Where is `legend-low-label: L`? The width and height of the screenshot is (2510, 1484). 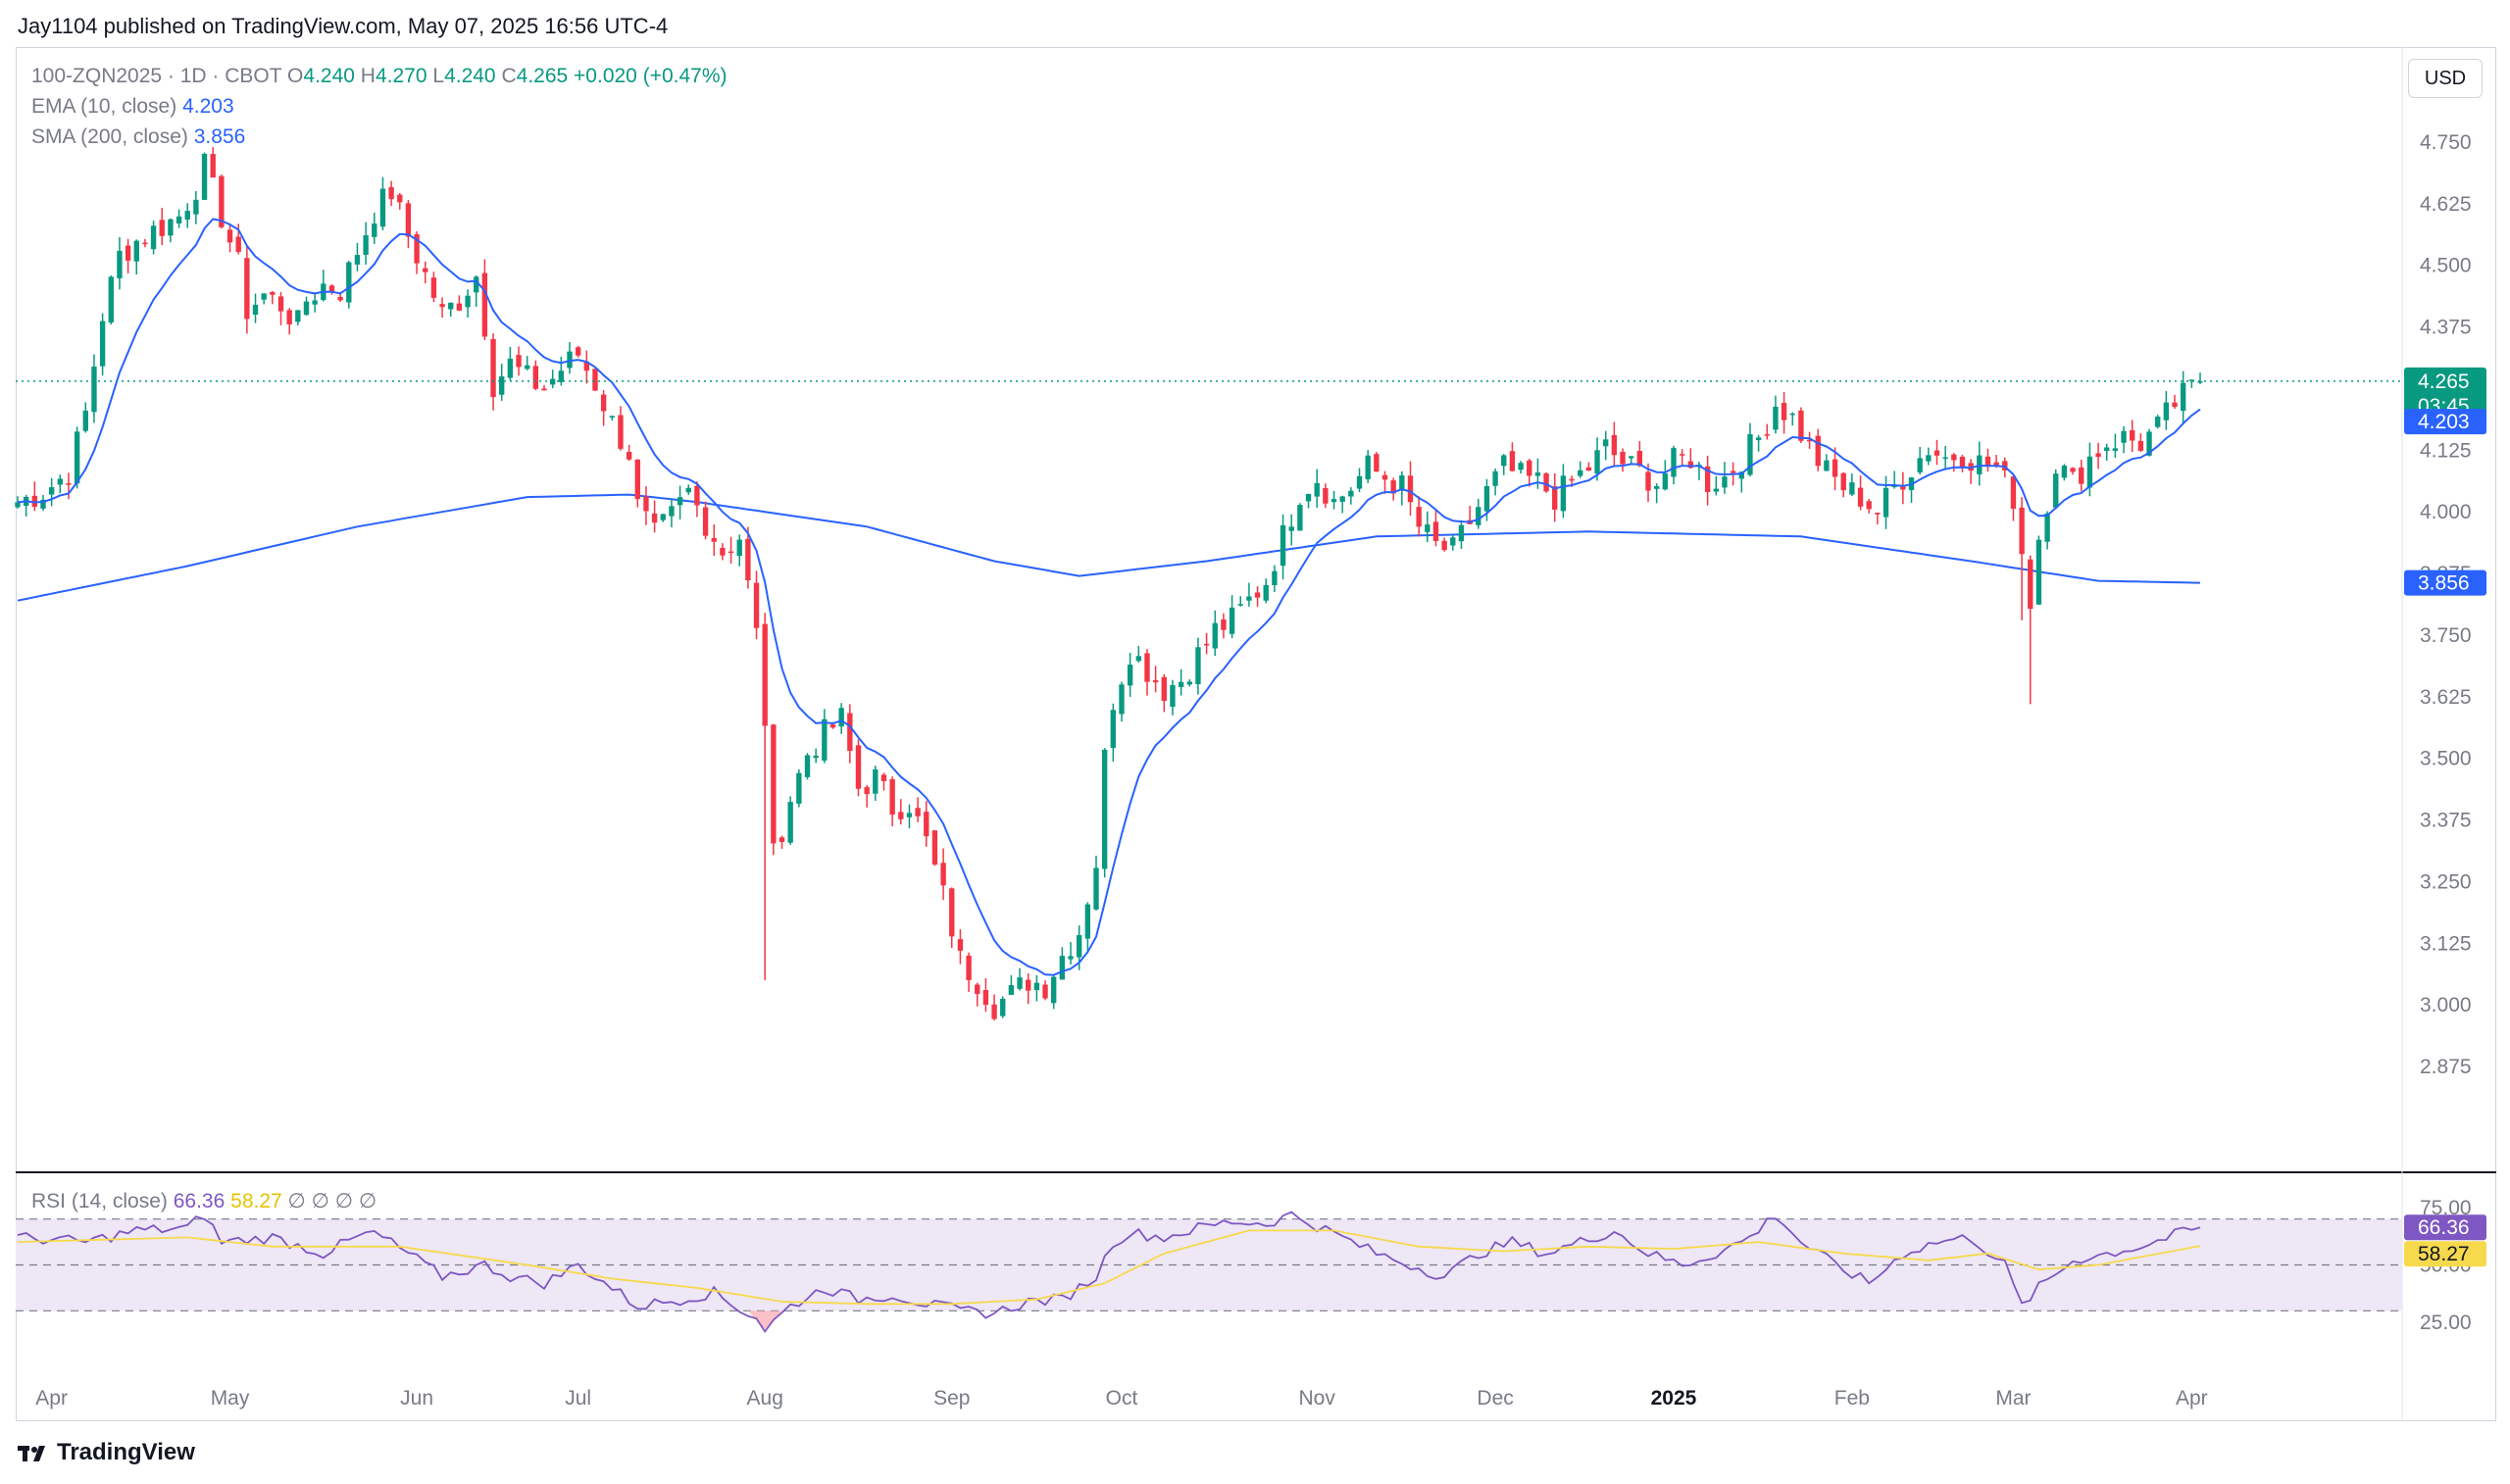
legend-low-label: L is located at coordinates (438, 76).